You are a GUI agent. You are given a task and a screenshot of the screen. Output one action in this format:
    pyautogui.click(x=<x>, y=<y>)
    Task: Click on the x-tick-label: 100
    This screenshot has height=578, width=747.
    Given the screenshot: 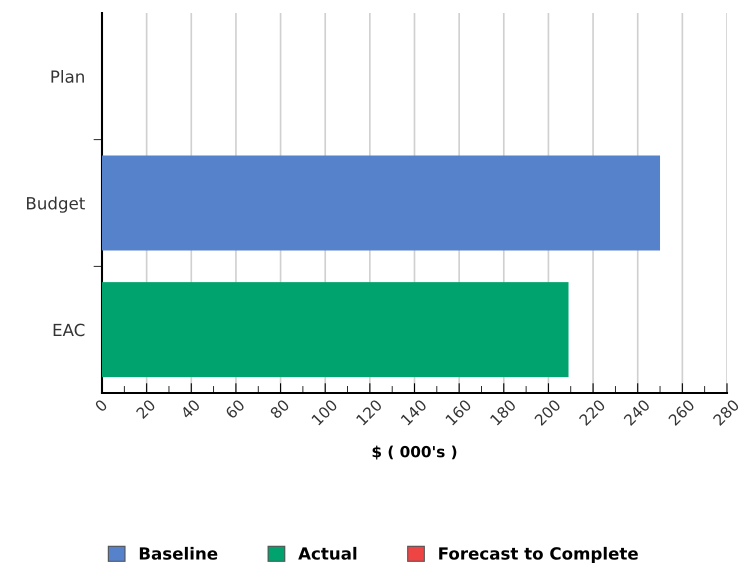 What is the action you would take?
    pyautogui.click(x=324, y=412)
    